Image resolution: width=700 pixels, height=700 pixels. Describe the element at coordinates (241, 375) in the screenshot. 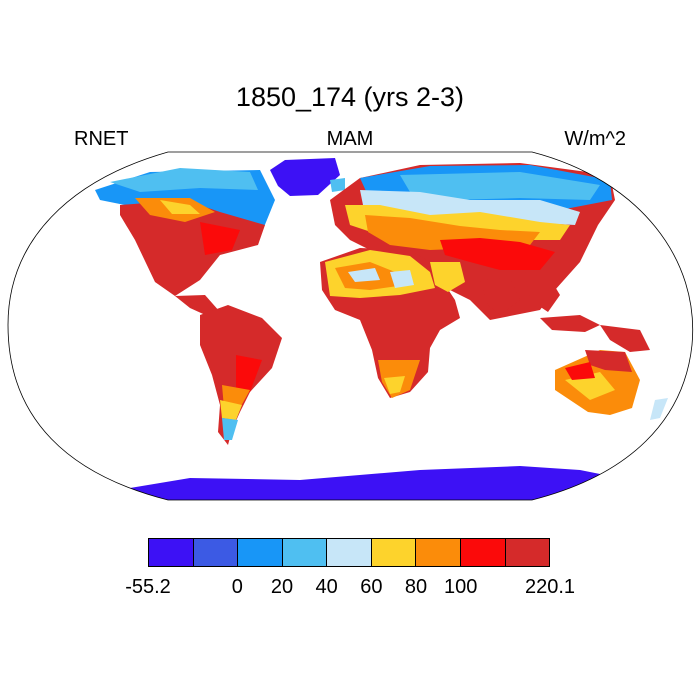

I see `south-america` at that location.